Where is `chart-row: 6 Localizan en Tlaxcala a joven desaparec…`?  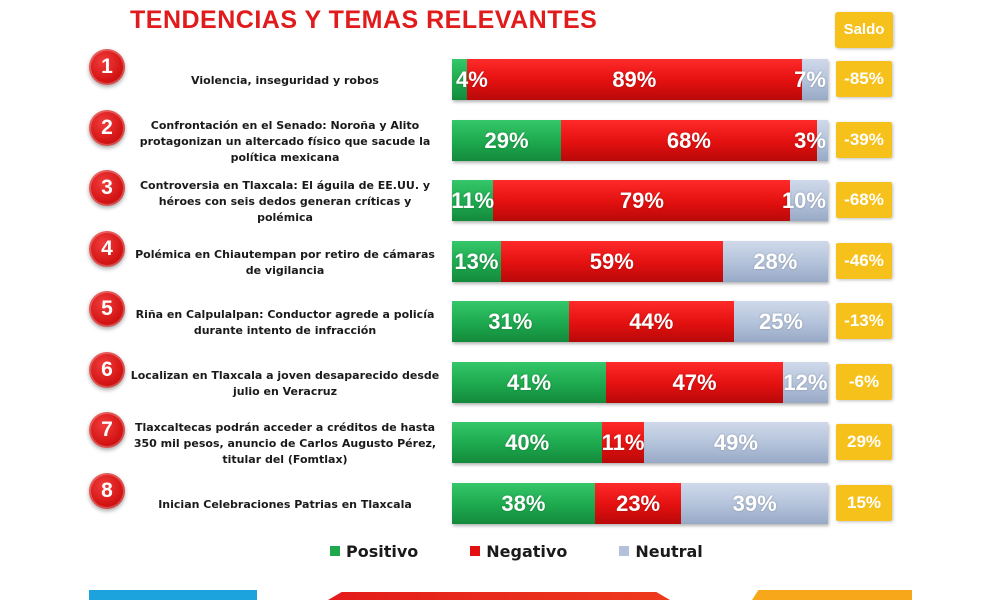
chart-row: 6 Localizan en Tlaxcala a joven desaparec… is located at coordinates (500, 385).